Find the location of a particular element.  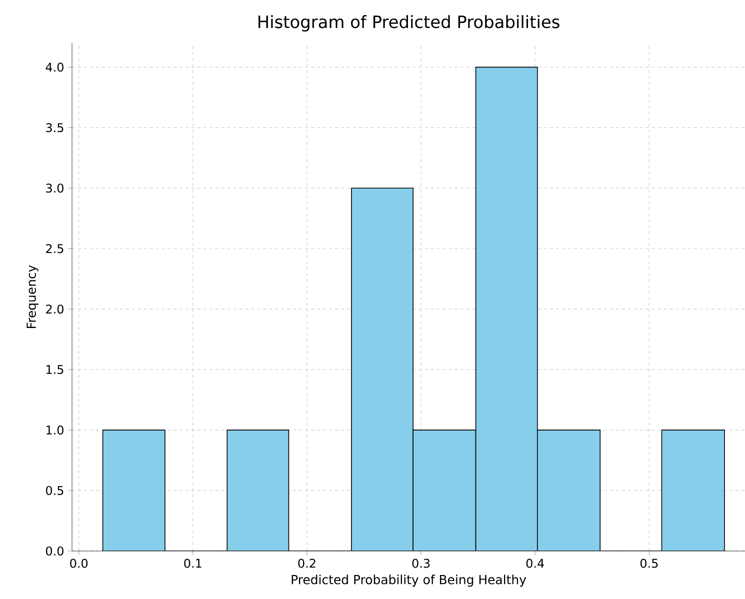

y-tick-label: 3.0 is located at coordinates (55, 188).